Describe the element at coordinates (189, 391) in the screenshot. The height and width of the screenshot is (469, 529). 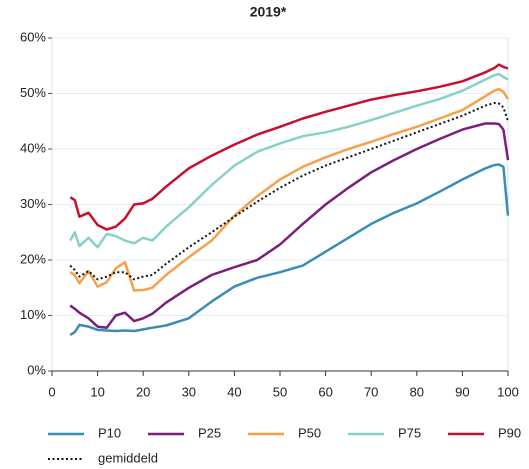
I see `x-tick-label: 30` at that location.